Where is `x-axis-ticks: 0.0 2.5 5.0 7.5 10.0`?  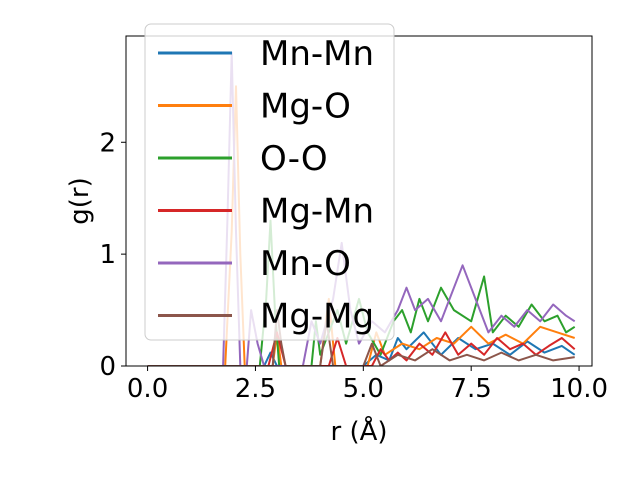 x-axis-ticks: 0.0 2.5 5.0 7.5 10.0 is located at coordinates (367, 385).